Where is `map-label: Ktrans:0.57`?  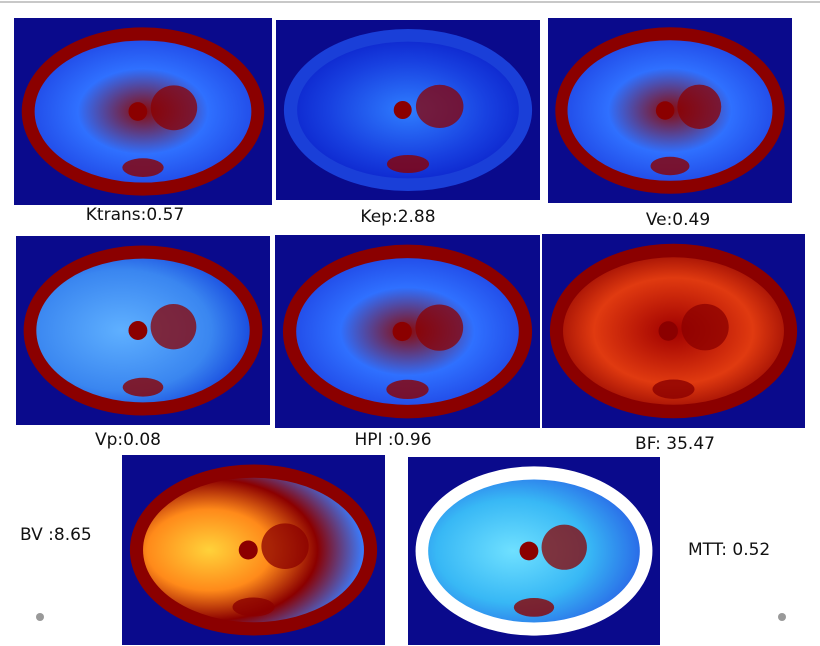
map-label: Ktrans:0.57 is located at coordinates (135, 215).